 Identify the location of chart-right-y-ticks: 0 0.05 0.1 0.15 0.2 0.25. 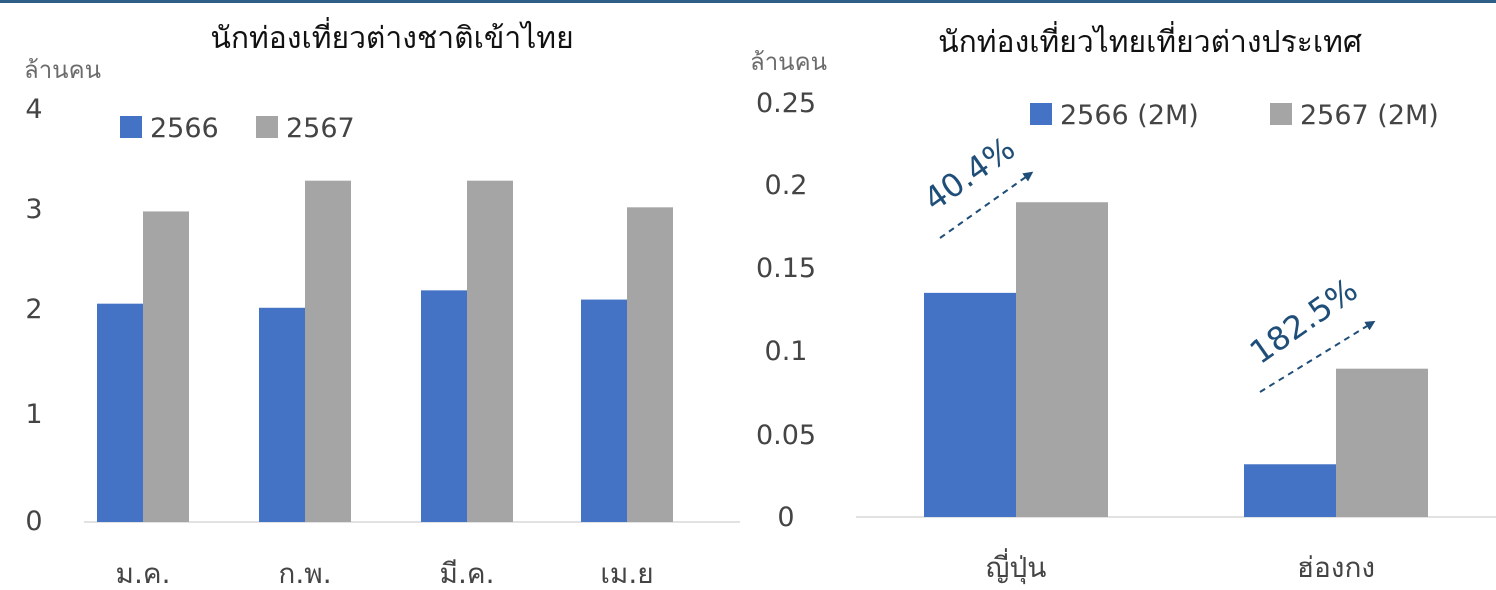
(786, 310).